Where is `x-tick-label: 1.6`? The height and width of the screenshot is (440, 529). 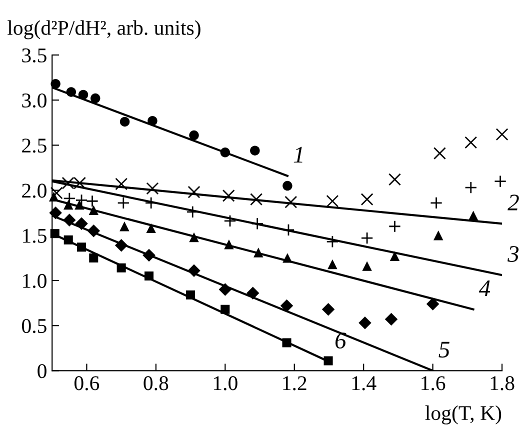 x-tick-label: 1.6 is located at coordinates (434, 383).